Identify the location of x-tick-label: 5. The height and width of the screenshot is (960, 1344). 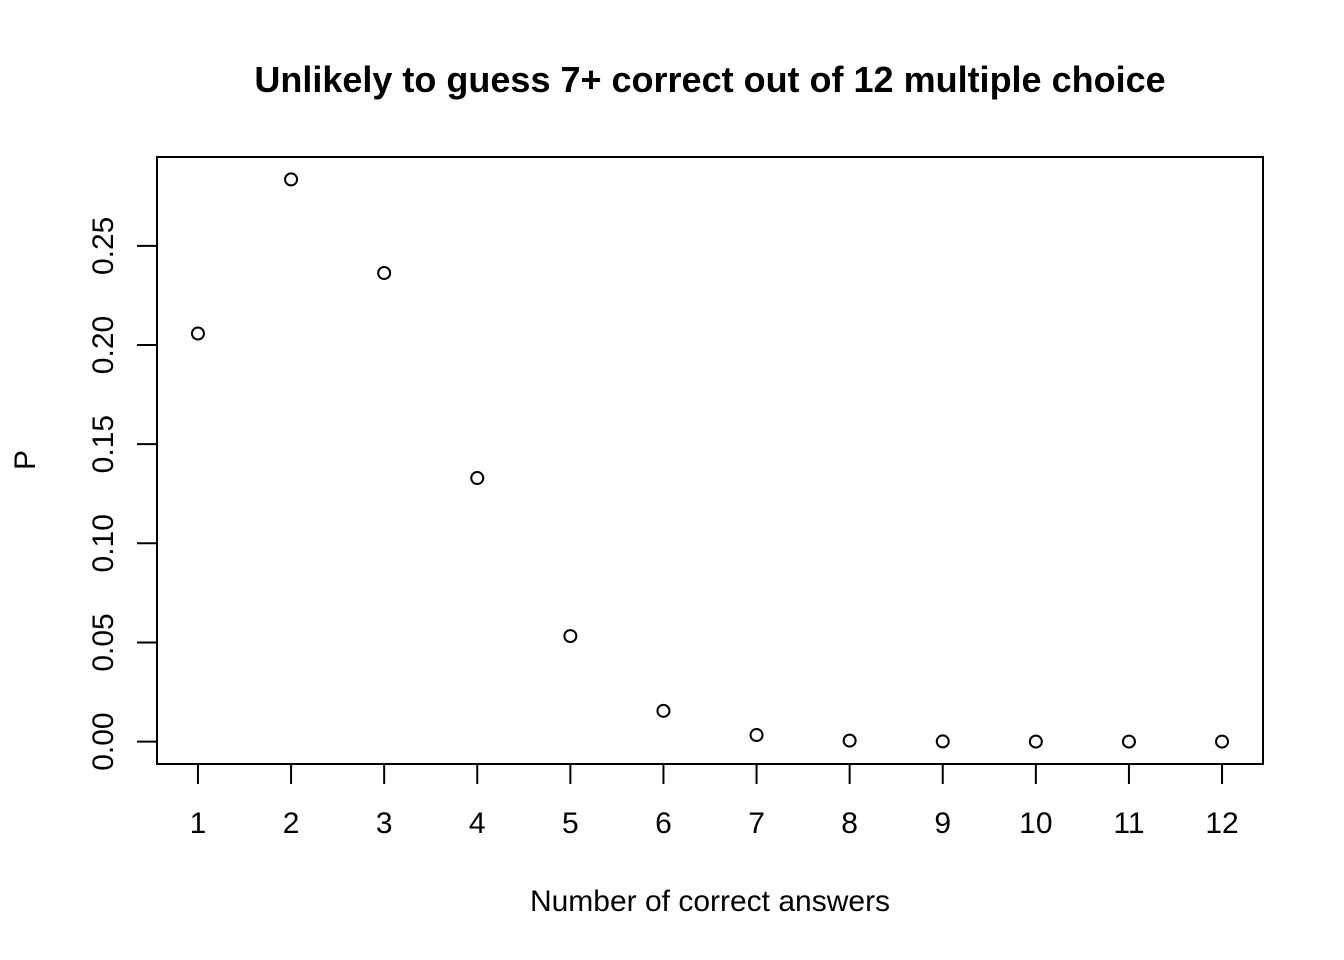
(570, 823).